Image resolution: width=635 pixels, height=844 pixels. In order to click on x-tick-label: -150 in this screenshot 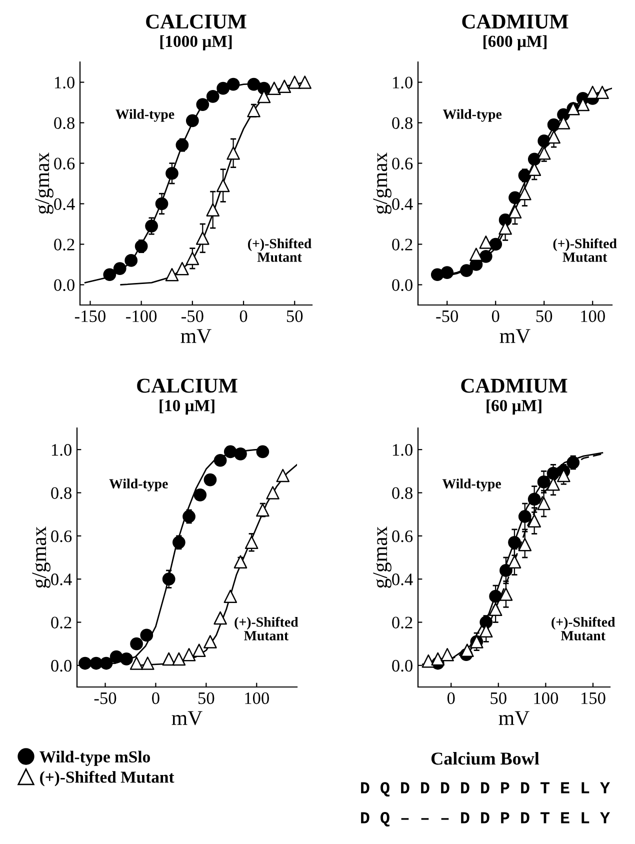, I will do `click(90, 316)`.